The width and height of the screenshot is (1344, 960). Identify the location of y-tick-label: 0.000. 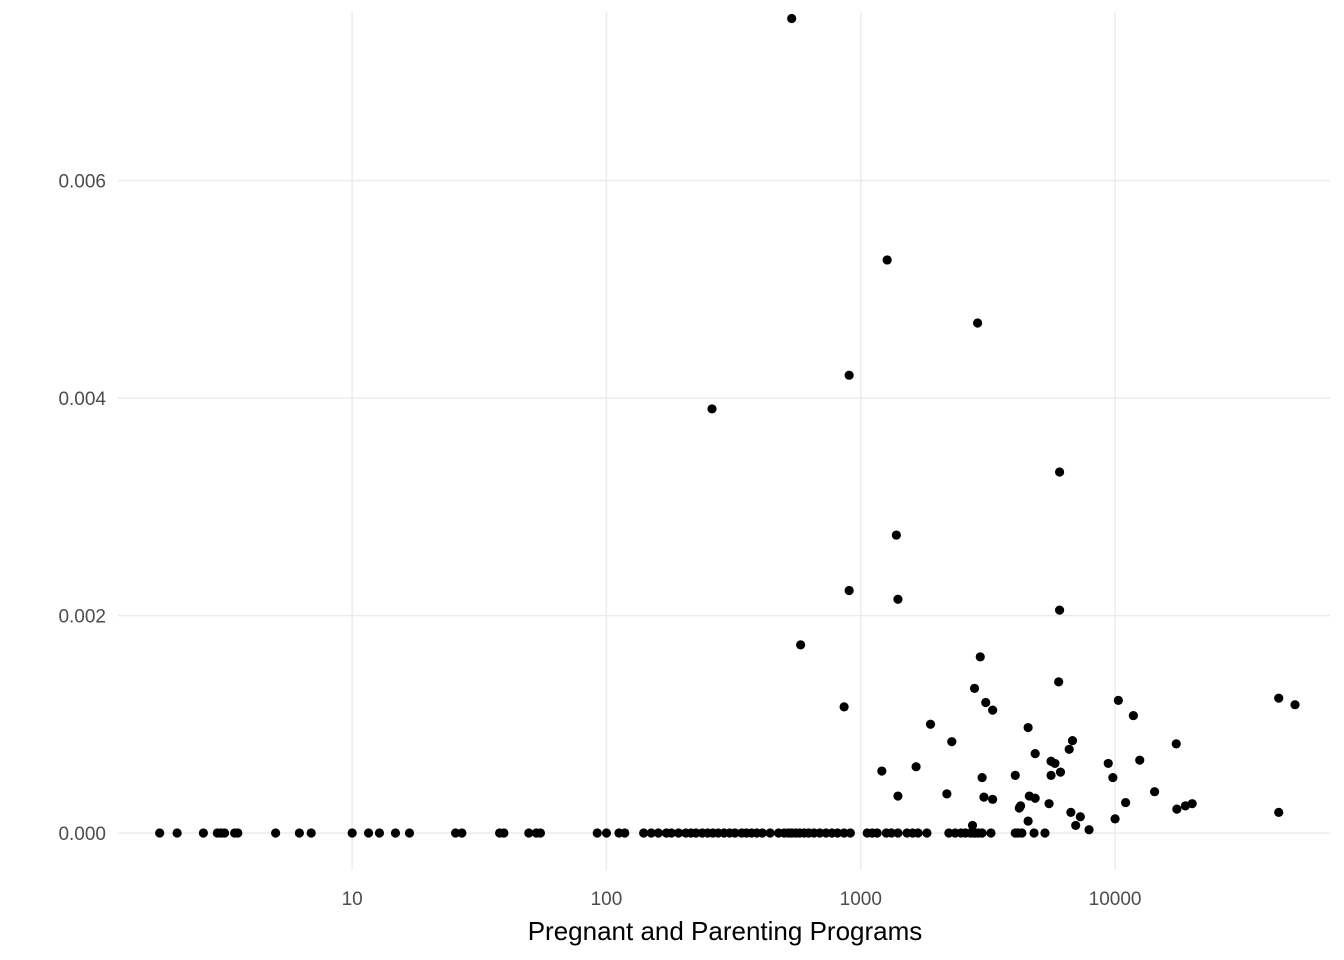
(82, 834).